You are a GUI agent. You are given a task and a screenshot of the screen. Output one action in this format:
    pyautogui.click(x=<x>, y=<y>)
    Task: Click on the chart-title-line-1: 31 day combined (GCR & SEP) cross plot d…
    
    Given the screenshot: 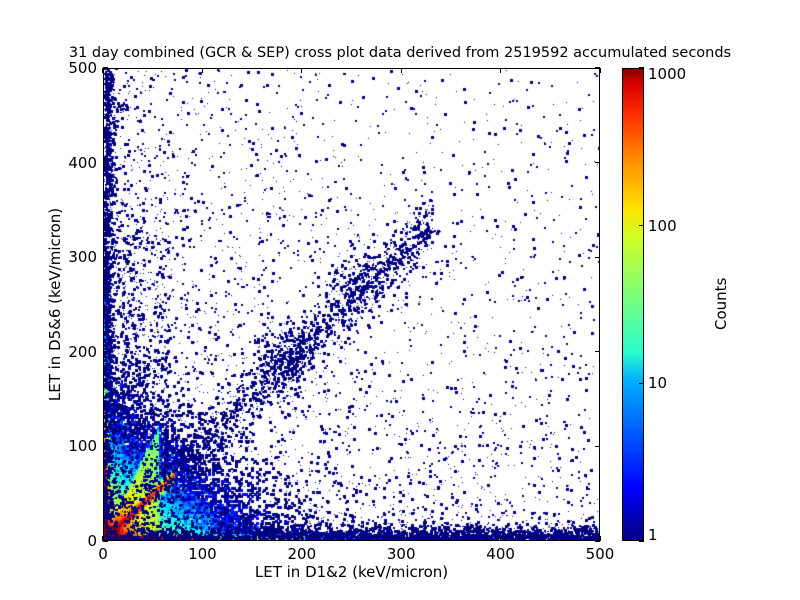 What is the action you would take?
    pyautogui.click(x=400, y=53)
    